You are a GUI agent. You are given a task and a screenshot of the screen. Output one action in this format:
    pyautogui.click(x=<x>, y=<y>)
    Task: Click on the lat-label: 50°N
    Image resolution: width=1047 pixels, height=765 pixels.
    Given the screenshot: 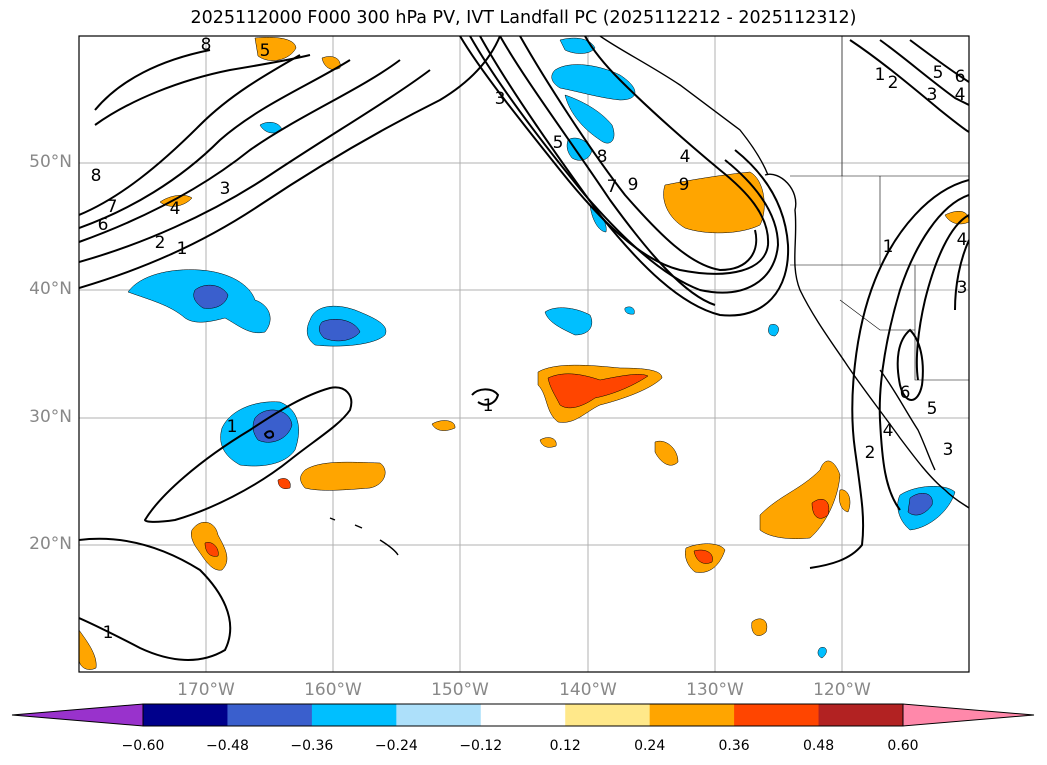 What is the action you would take?
    pyautogui.click(x=50, y=162)
    